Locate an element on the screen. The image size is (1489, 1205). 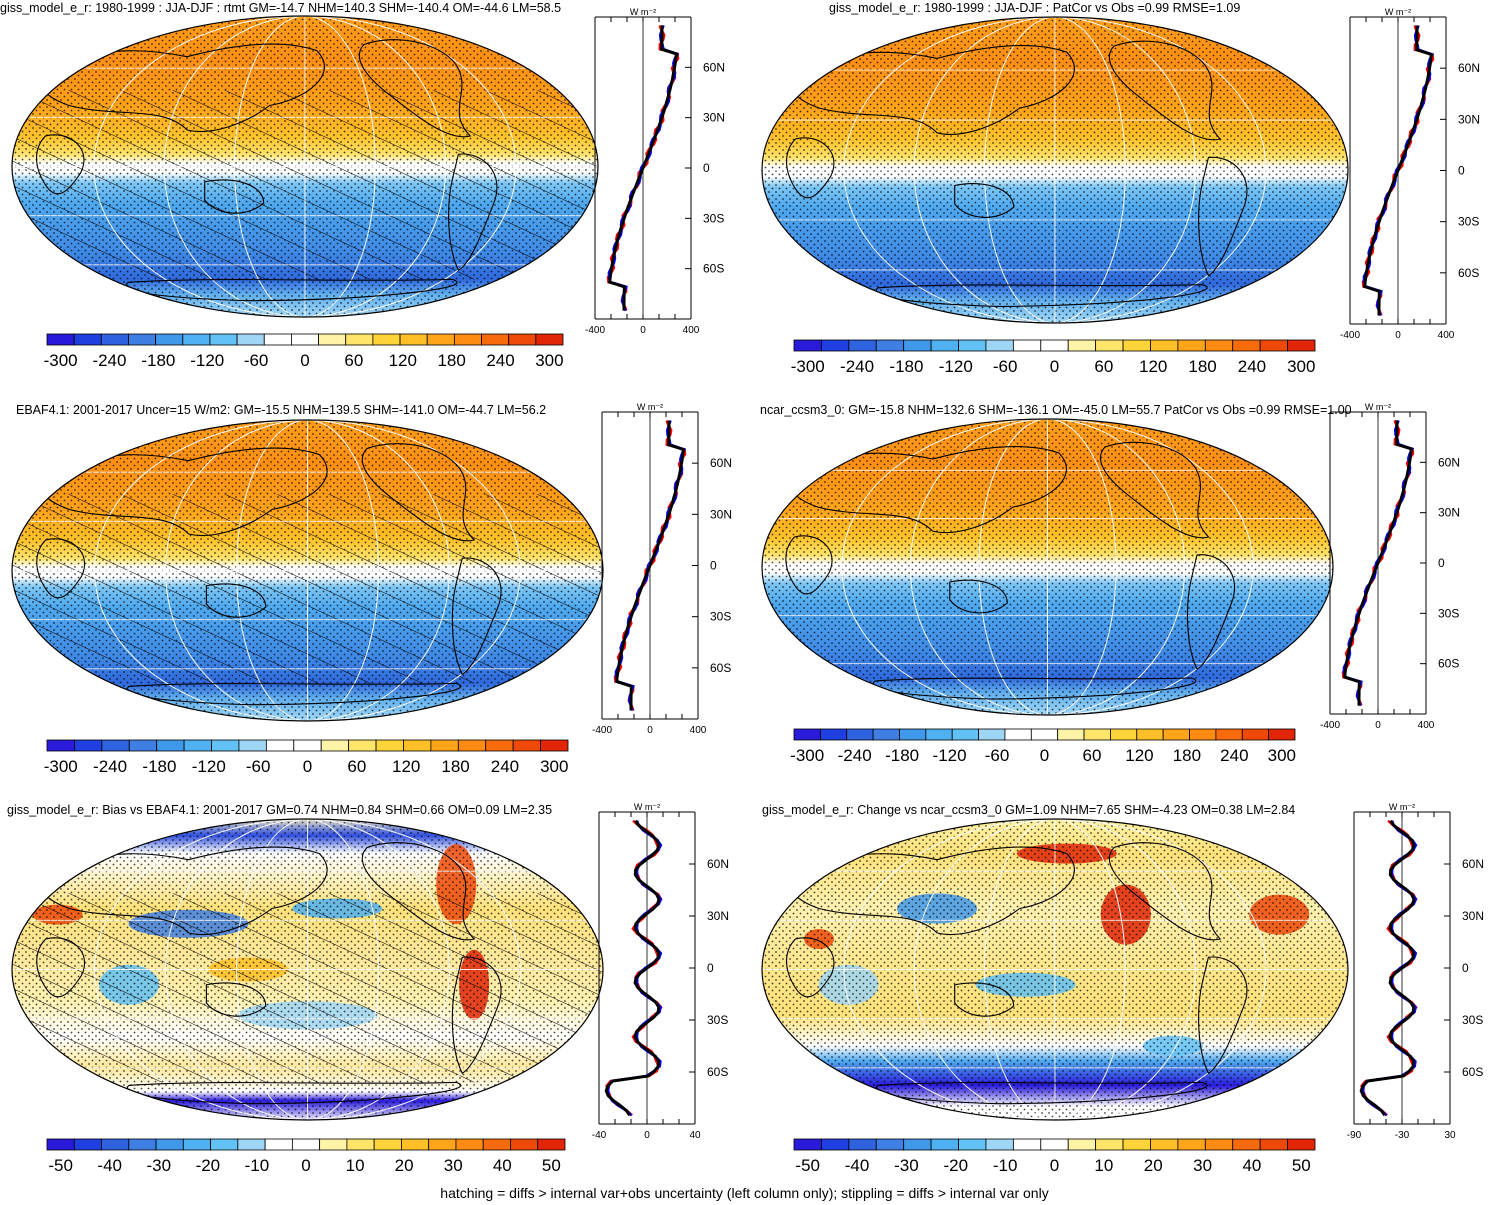
colorbar-tick-label: -30 is located at coordinates (158, 1165).